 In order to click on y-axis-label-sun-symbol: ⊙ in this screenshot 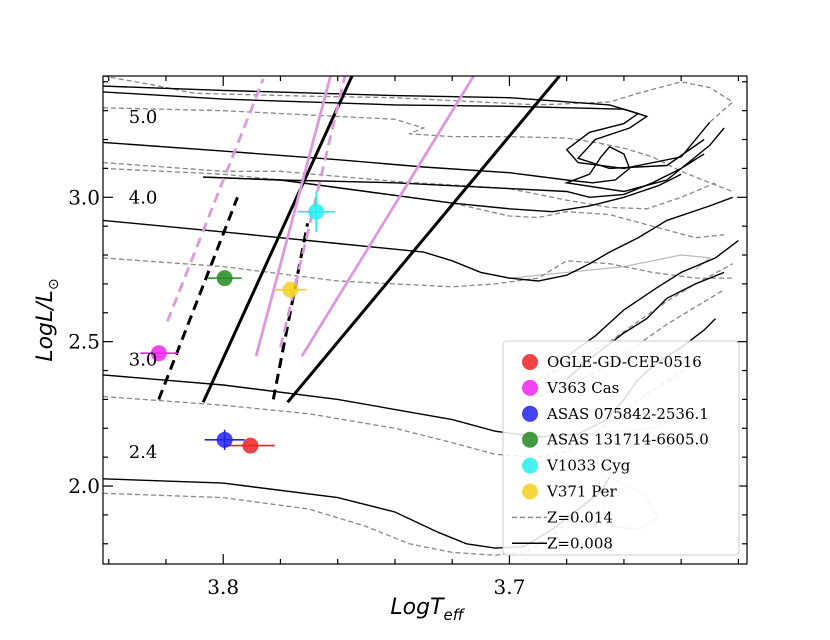, I will do `click(54, 284)`.